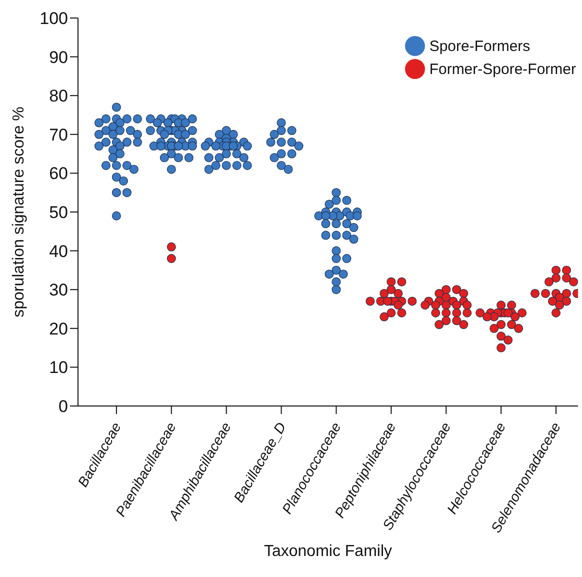  I want to click on y-tick-label: 70, so click(58, 134).